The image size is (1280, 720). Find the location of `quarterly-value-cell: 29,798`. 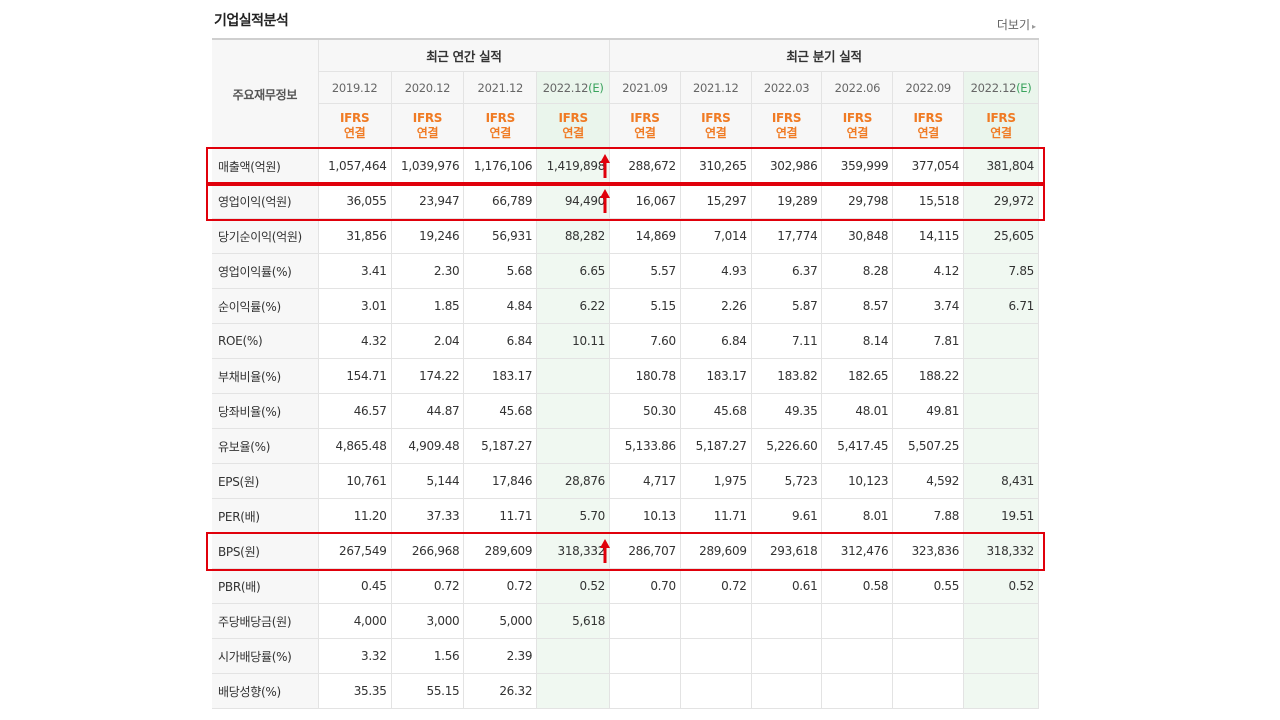

quarterly-value-cell: 29,798 is located at coordinates (857, 201).